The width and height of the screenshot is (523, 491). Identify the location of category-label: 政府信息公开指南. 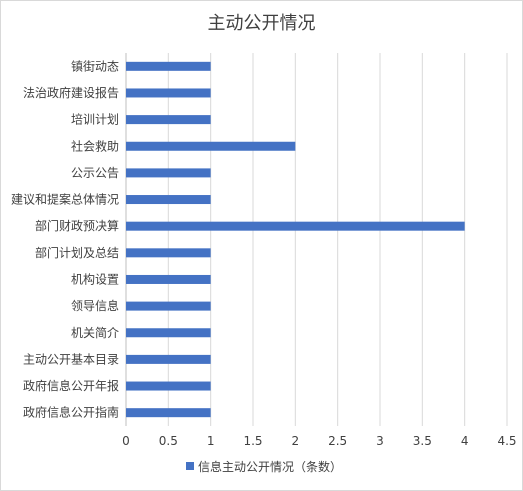
(71, 412).